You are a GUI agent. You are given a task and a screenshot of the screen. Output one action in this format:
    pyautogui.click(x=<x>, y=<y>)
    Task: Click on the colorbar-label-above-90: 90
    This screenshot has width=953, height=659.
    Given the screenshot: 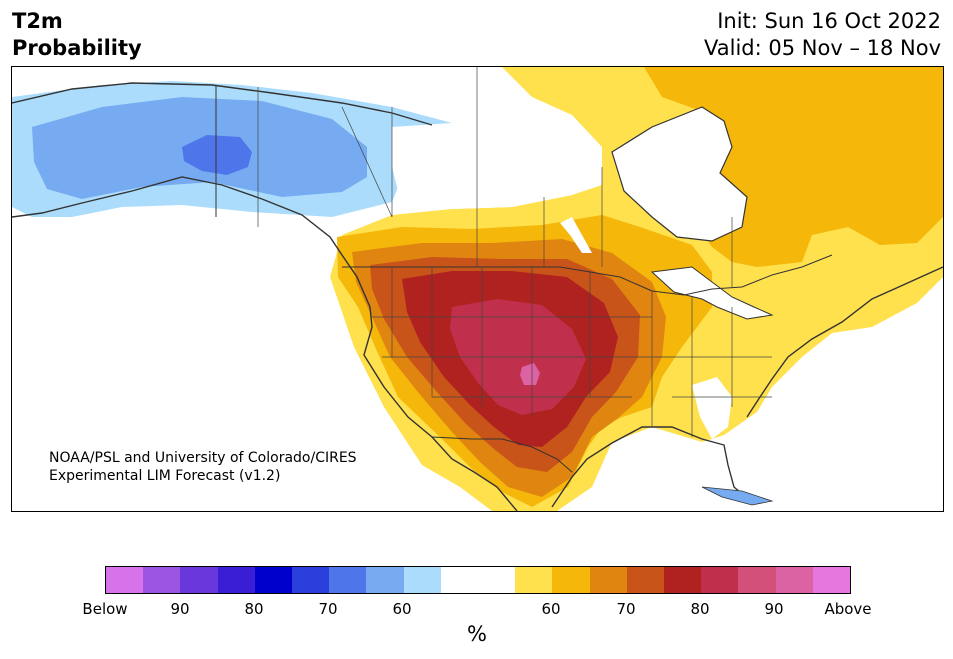 What is the action you would take?
    pyautogui.click(x=774, y=609)
    